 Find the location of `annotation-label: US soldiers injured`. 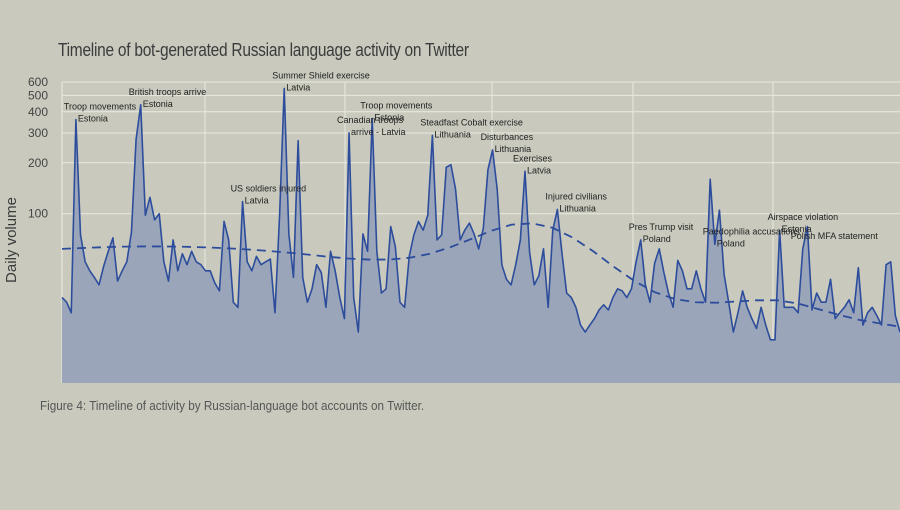

annotation-label: US soldiers injured is located at coordinates (269, 189).